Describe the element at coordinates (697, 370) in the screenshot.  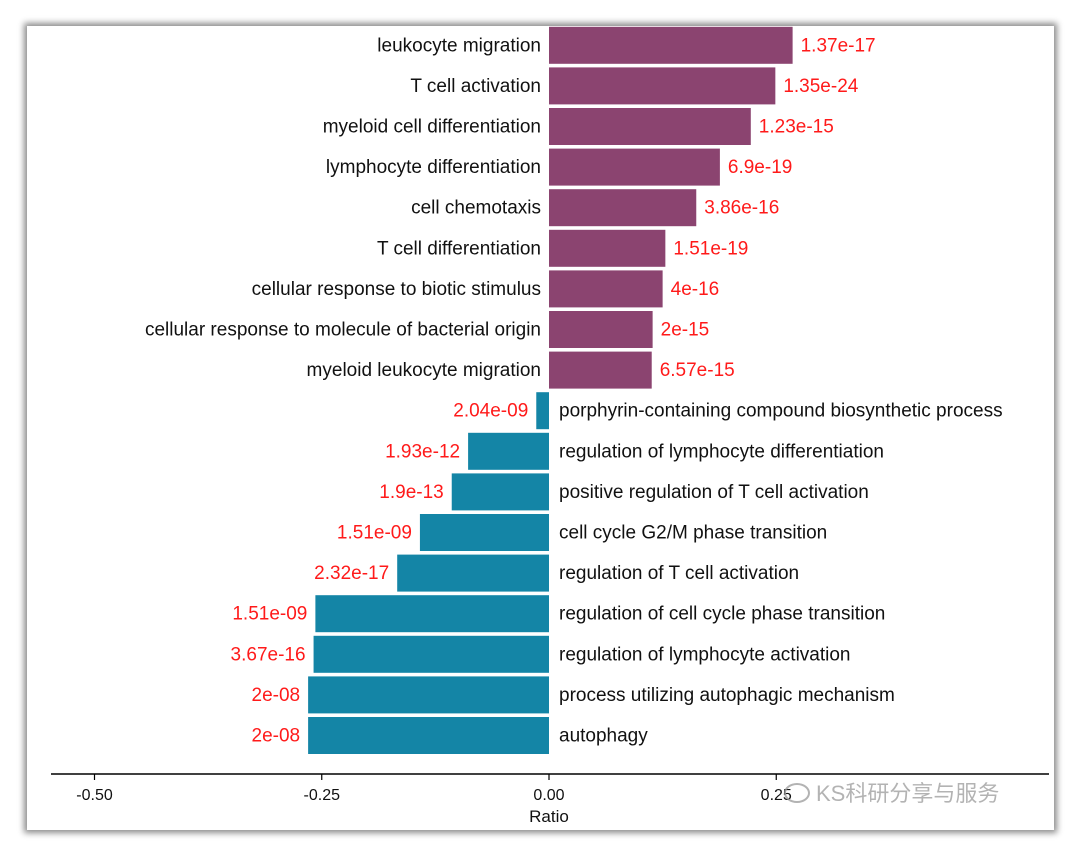
I see `pvalue-label: 6.57e-15` at that location.